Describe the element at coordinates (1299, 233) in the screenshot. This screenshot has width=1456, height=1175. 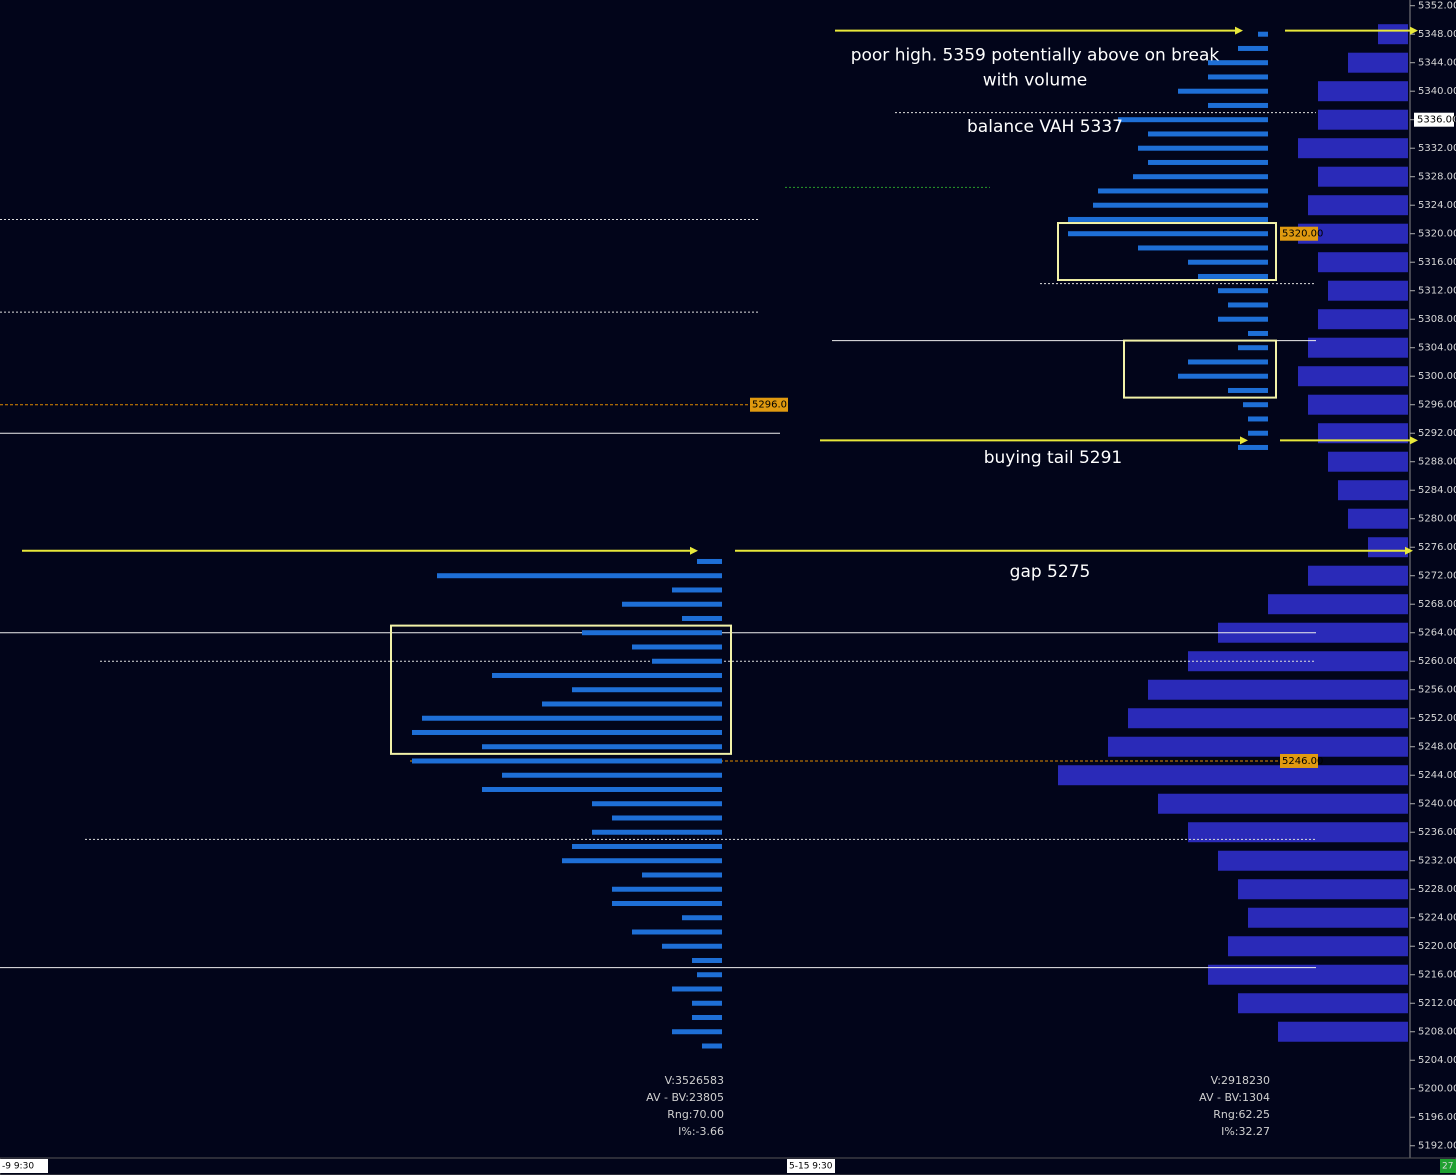
I see `price-label-box` at that location.